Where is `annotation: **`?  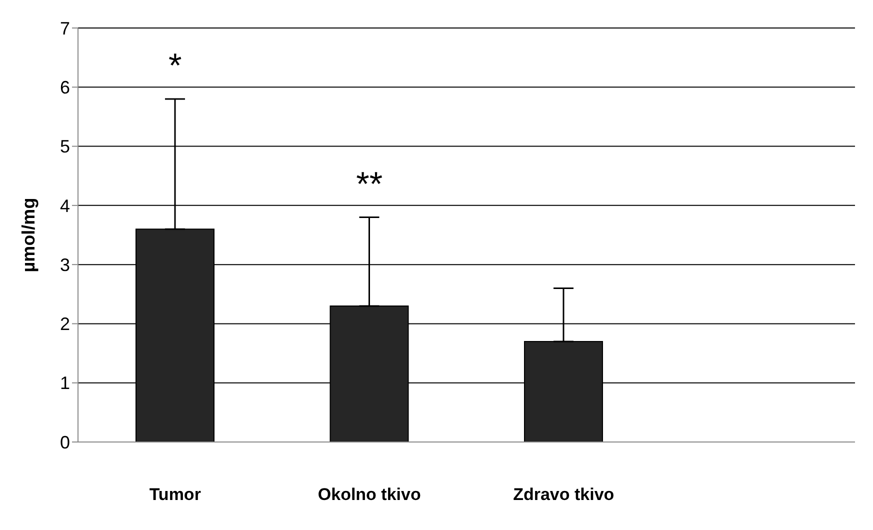
annotation: ** is located at coordinates (369, 184).